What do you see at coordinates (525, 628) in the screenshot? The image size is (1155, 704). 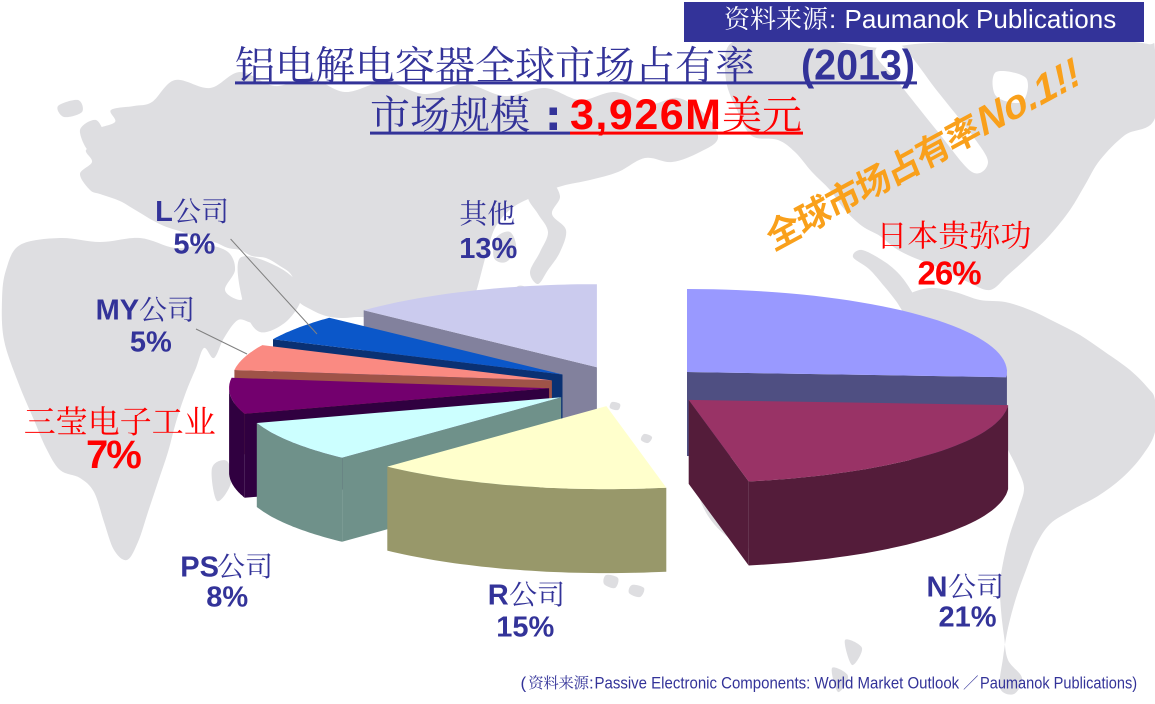 I see `svg-text: 15%` at bounding box center [525, 628].